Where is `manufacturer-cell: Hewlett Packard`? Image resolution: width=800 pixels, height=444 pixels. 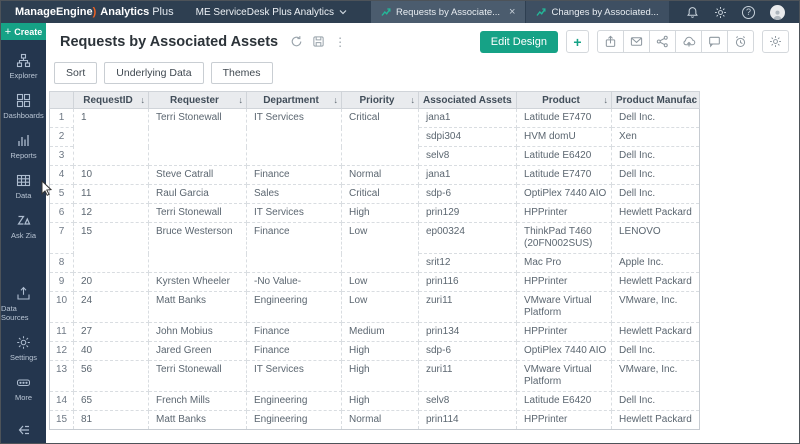
manufacturer-cell: Hewlett Packard is located at coordinates (655, 213).